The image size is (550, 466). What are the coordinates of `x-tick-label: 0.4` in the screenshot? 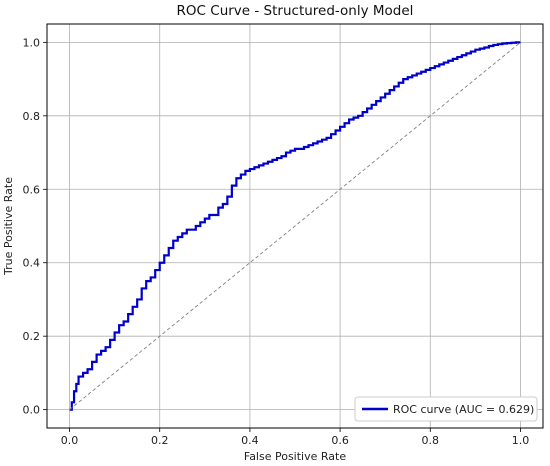 It's located at (250, 440).